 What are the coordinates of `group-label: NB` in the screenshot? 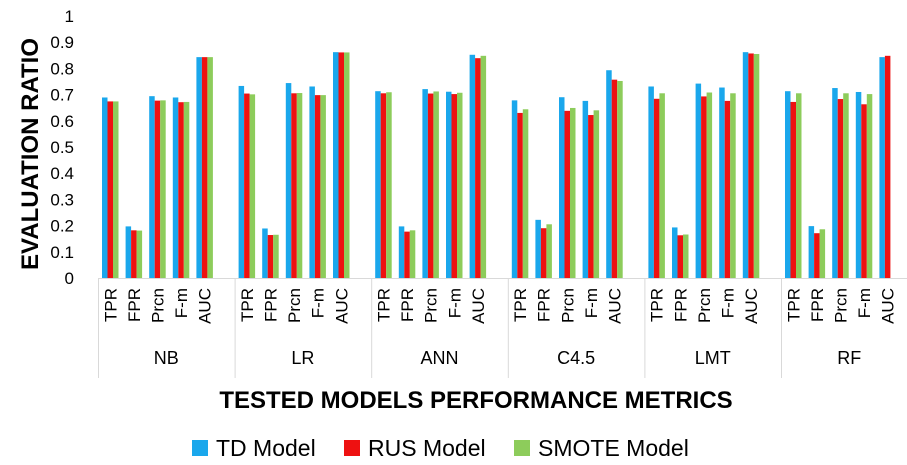 It's located at (166, 358).